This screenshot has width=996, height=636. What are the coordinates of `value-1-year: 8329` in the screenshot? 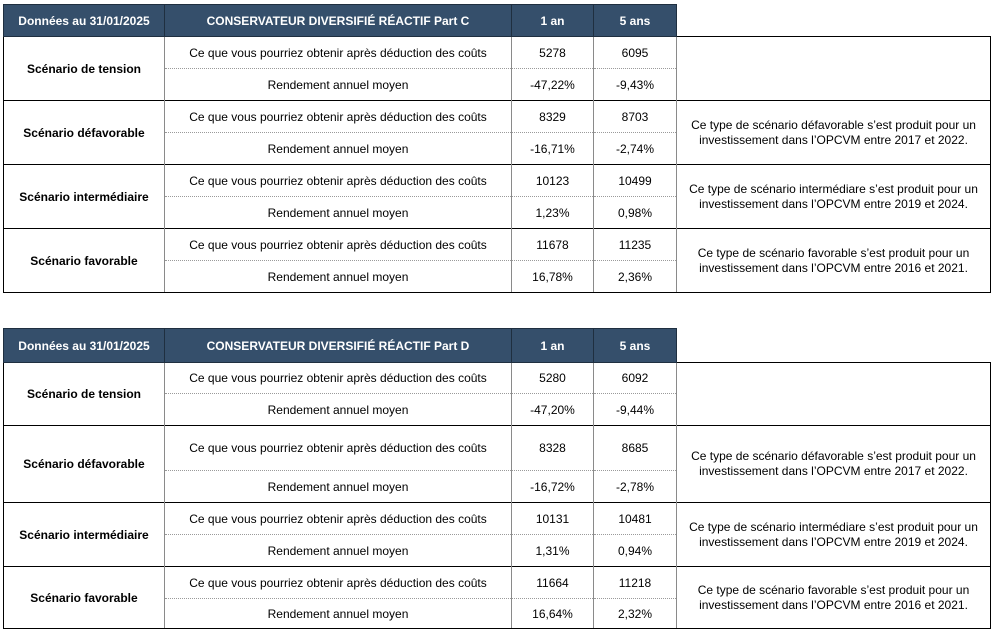 It's located at (552, 116).